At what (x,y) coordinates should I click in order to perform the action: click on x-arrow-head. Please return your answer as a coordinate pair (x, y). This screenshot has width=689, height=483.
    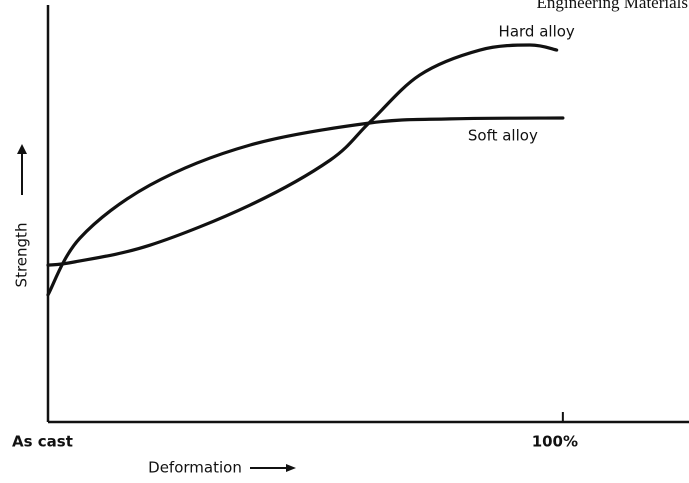
    Looking at the image, I should click on (291, 468).